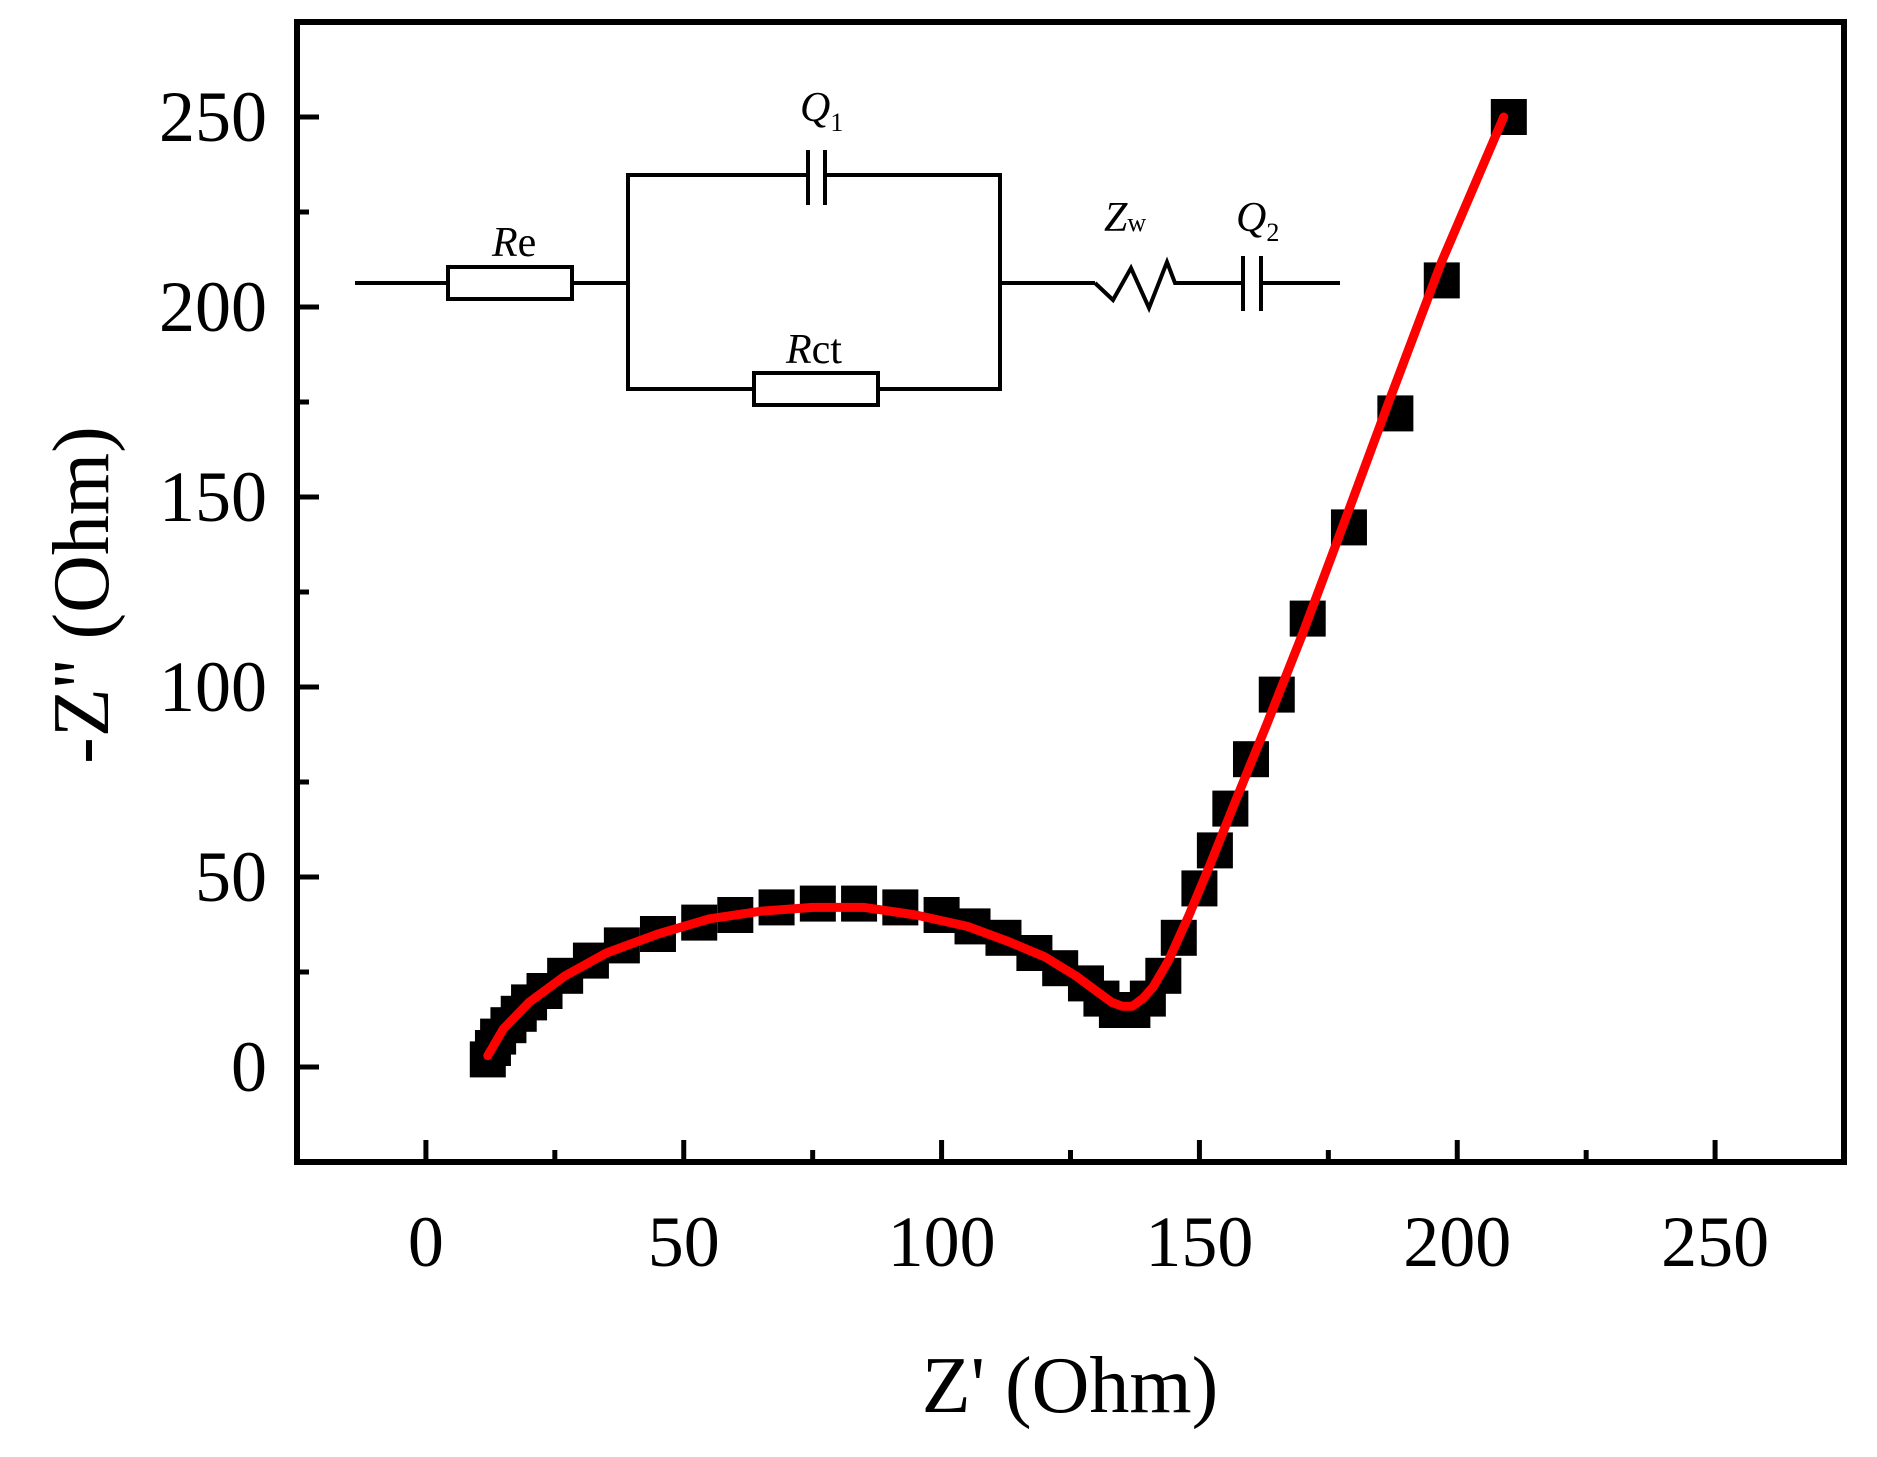 This screenshot has width=1877, height=1457. What do you see at coordinates (1272, 232) in the screenshot?
I see `label-q2-sub: 2` at bounding box center [1272, 232].